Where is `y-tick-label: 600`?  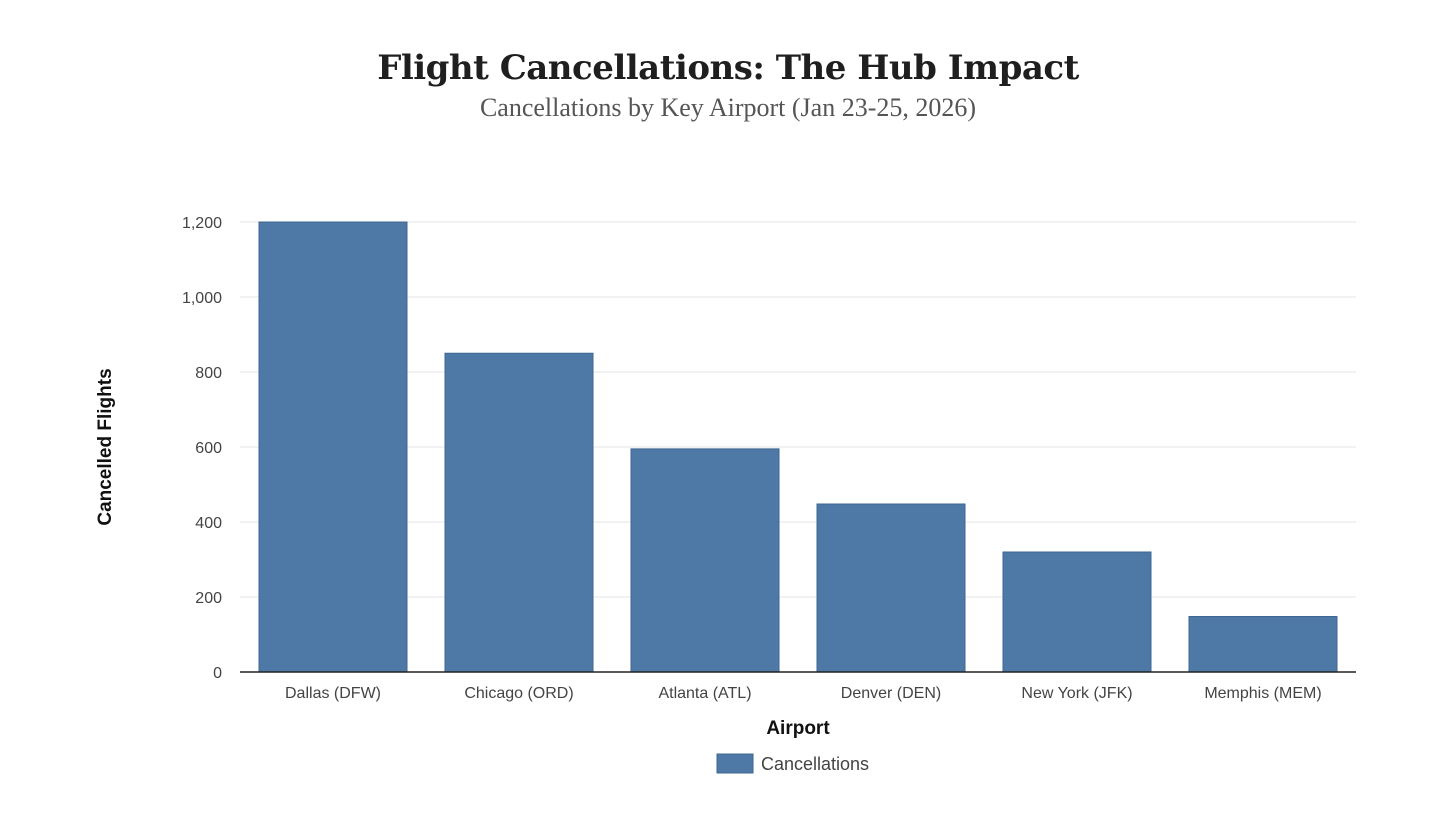
y-tick-label: 600 is located at coordinates (208, 448).